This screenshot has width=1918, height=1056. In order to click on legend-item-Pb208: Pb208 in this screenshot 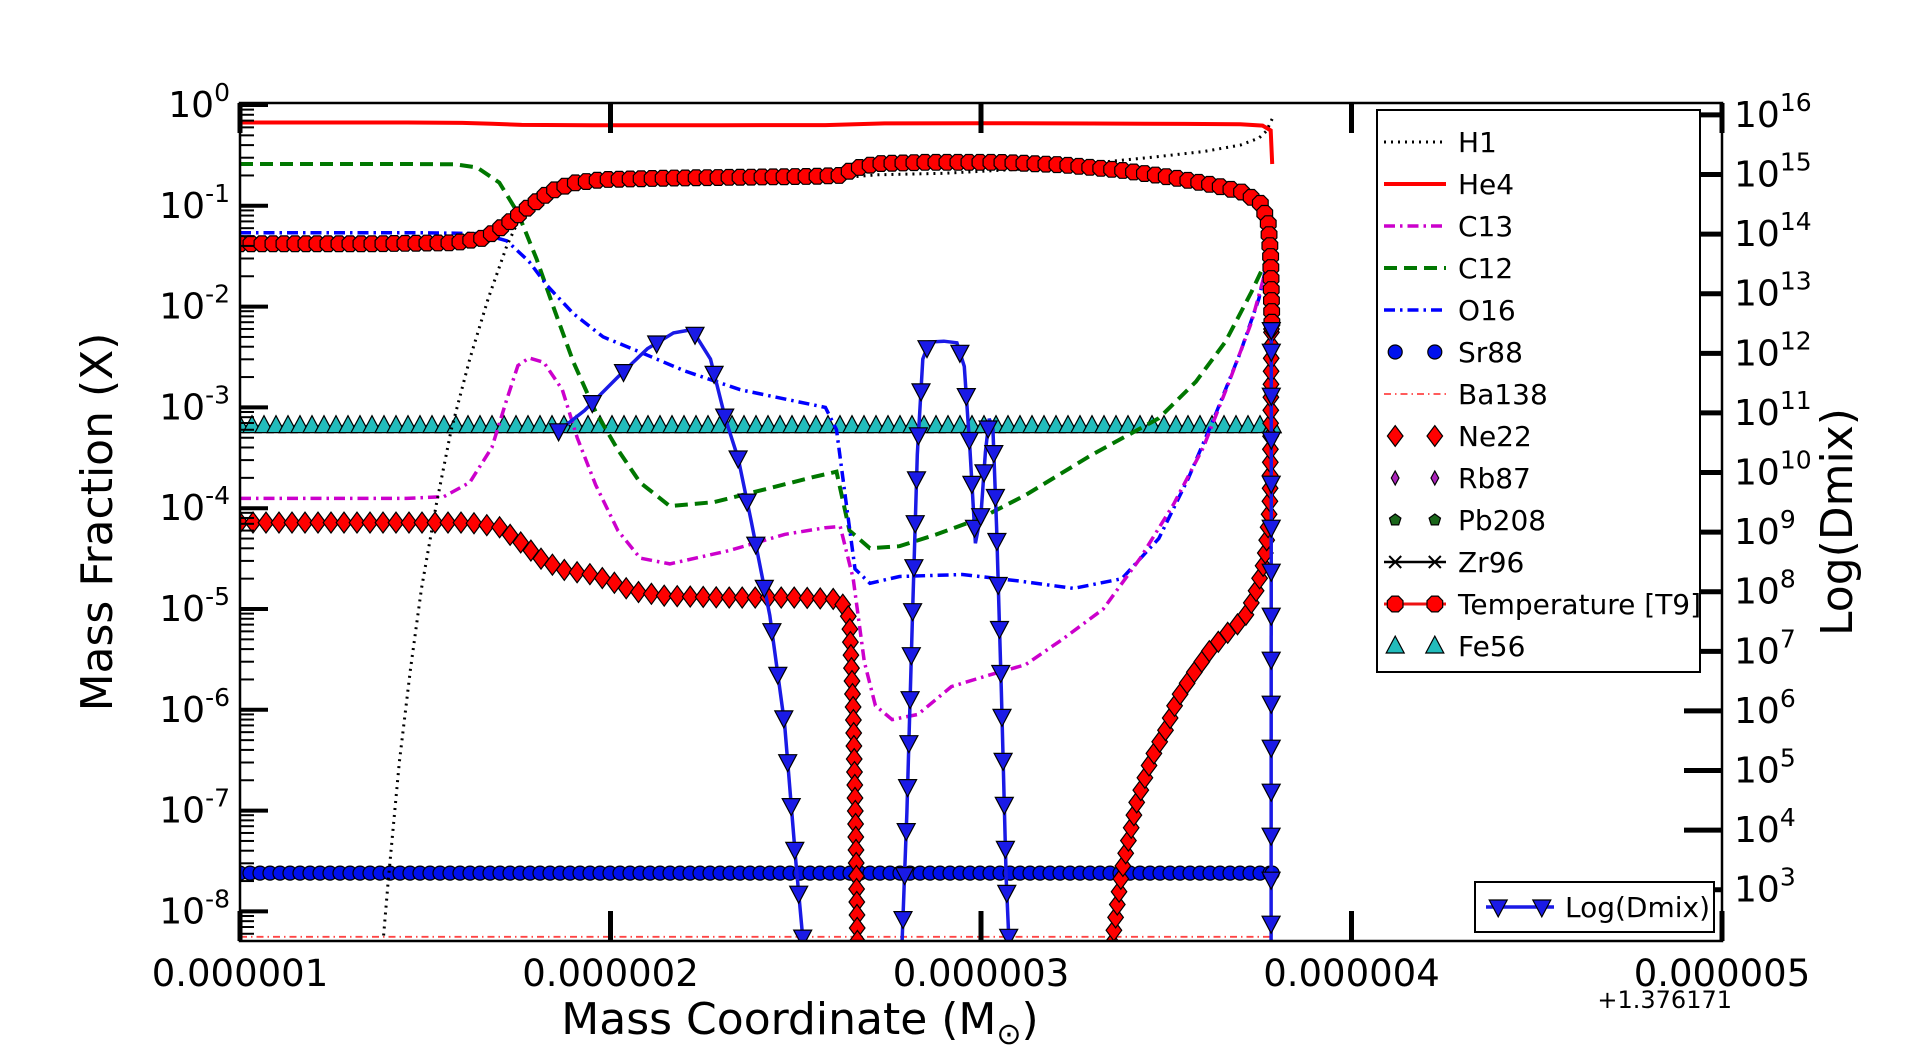, I will do `click(1467, 520)`.